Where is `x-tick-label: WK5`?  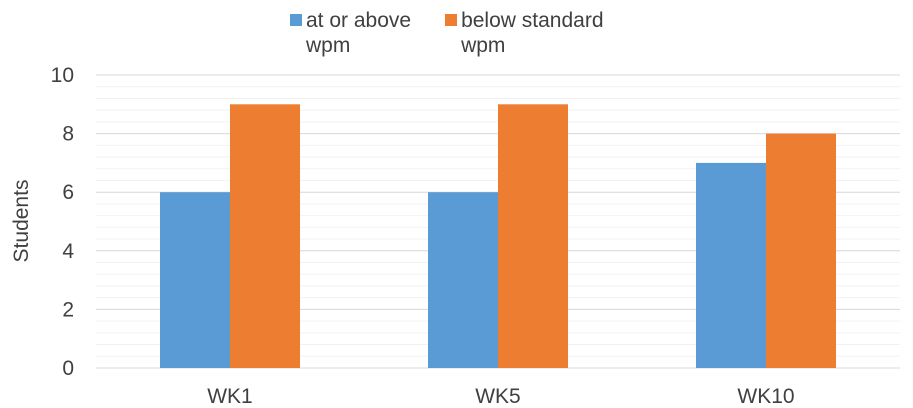
x-tick-label: WK5 is located at coordinates (498, 396).